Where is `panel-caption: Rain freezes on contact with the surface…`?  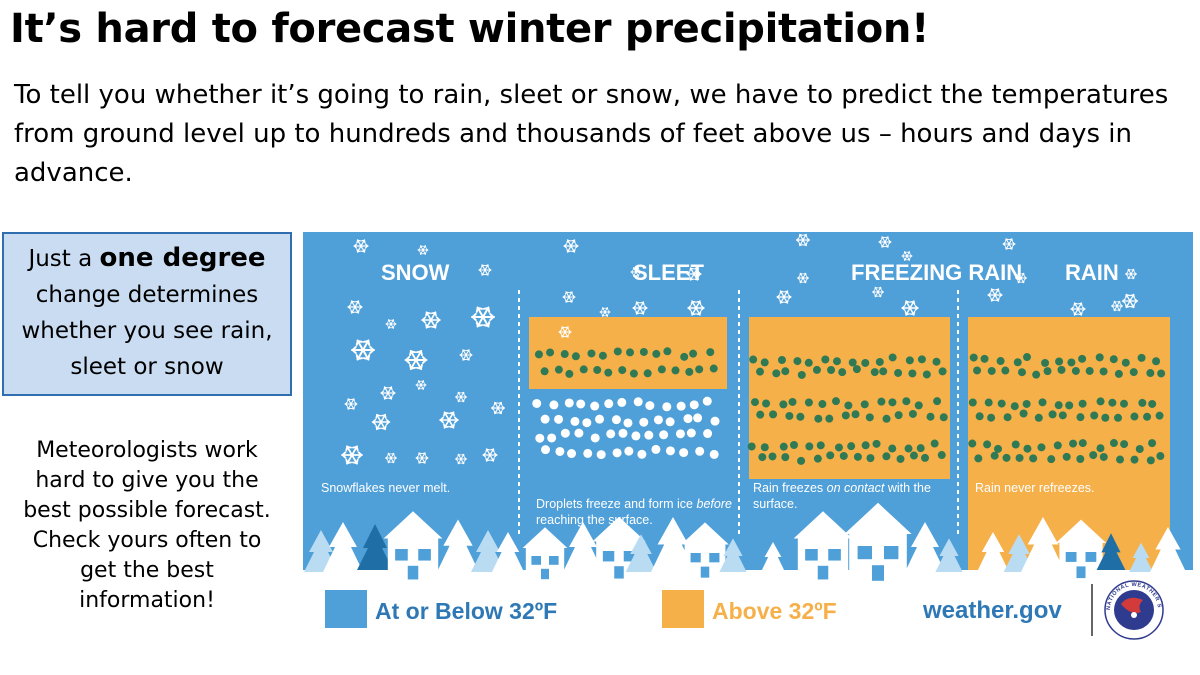 panel-caption: Rain freezes on contact with the surface… is located at coordinates (842, 496).